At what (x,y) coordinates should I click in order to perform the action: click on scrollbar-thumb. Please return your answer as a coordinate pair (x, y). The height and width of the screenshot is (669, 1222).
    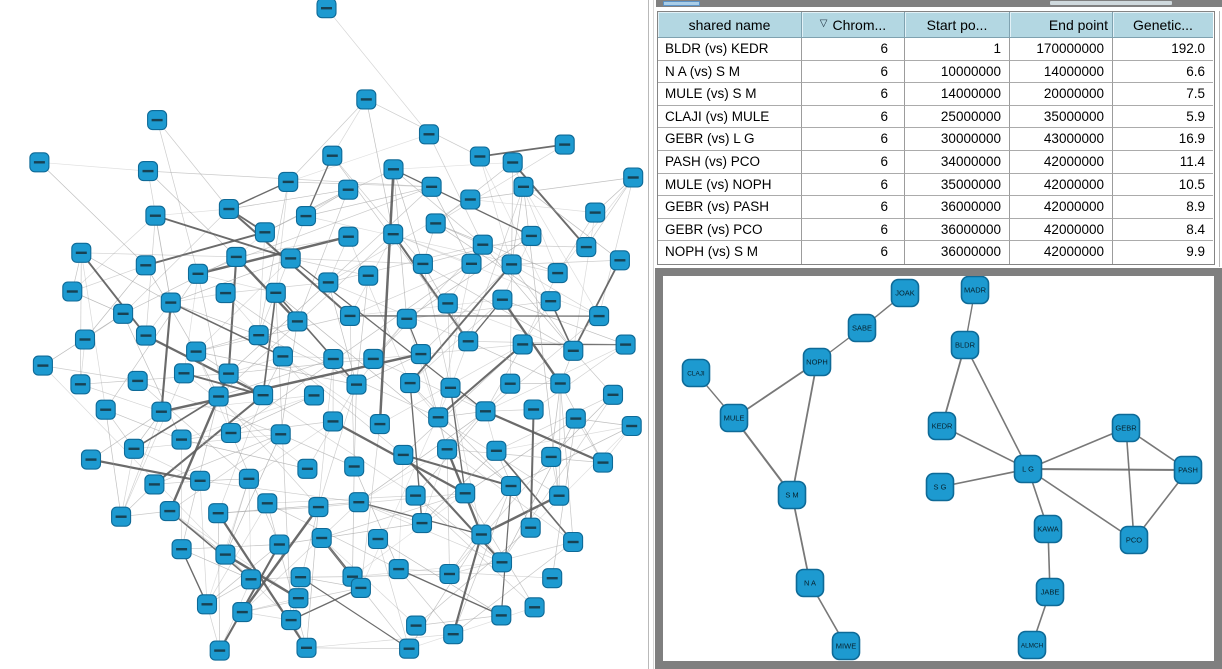
    Looking at the image, I should click on (1111, 3).